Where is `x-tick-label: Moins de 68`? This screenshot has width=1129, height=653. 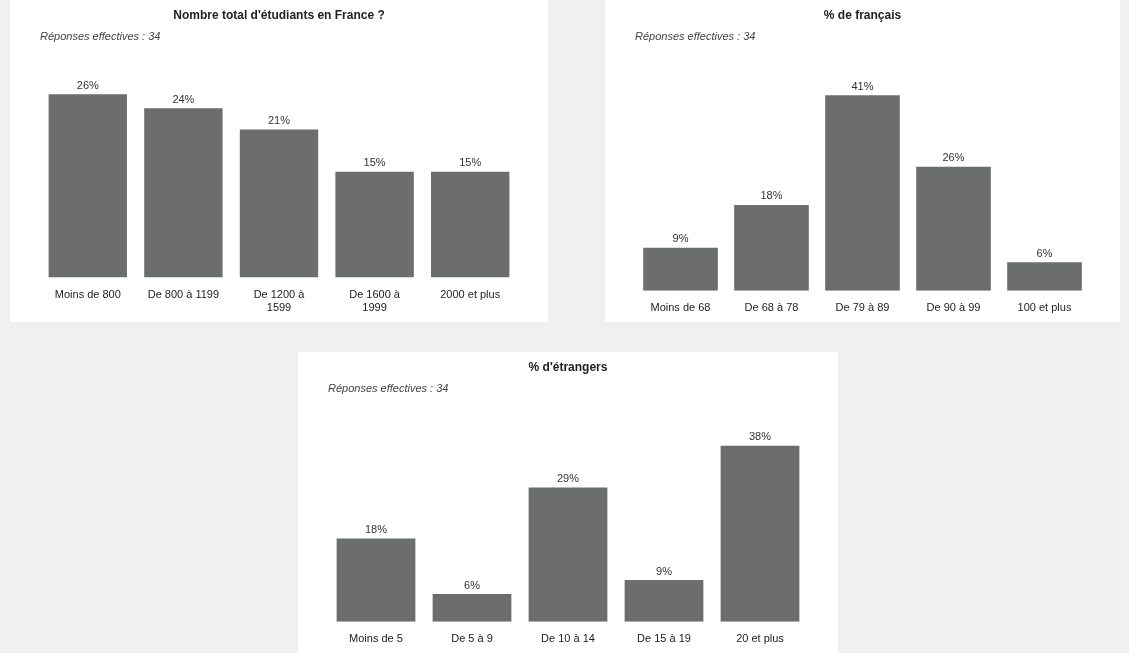 x-tick-label: Moins de 68 is located at coordinates (680, 307).